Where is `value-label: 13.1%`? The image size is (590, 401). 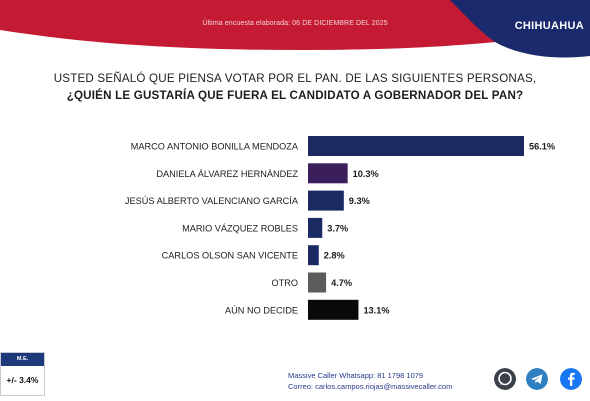
value-label: 13.1% is located at coordinates (376, 310).